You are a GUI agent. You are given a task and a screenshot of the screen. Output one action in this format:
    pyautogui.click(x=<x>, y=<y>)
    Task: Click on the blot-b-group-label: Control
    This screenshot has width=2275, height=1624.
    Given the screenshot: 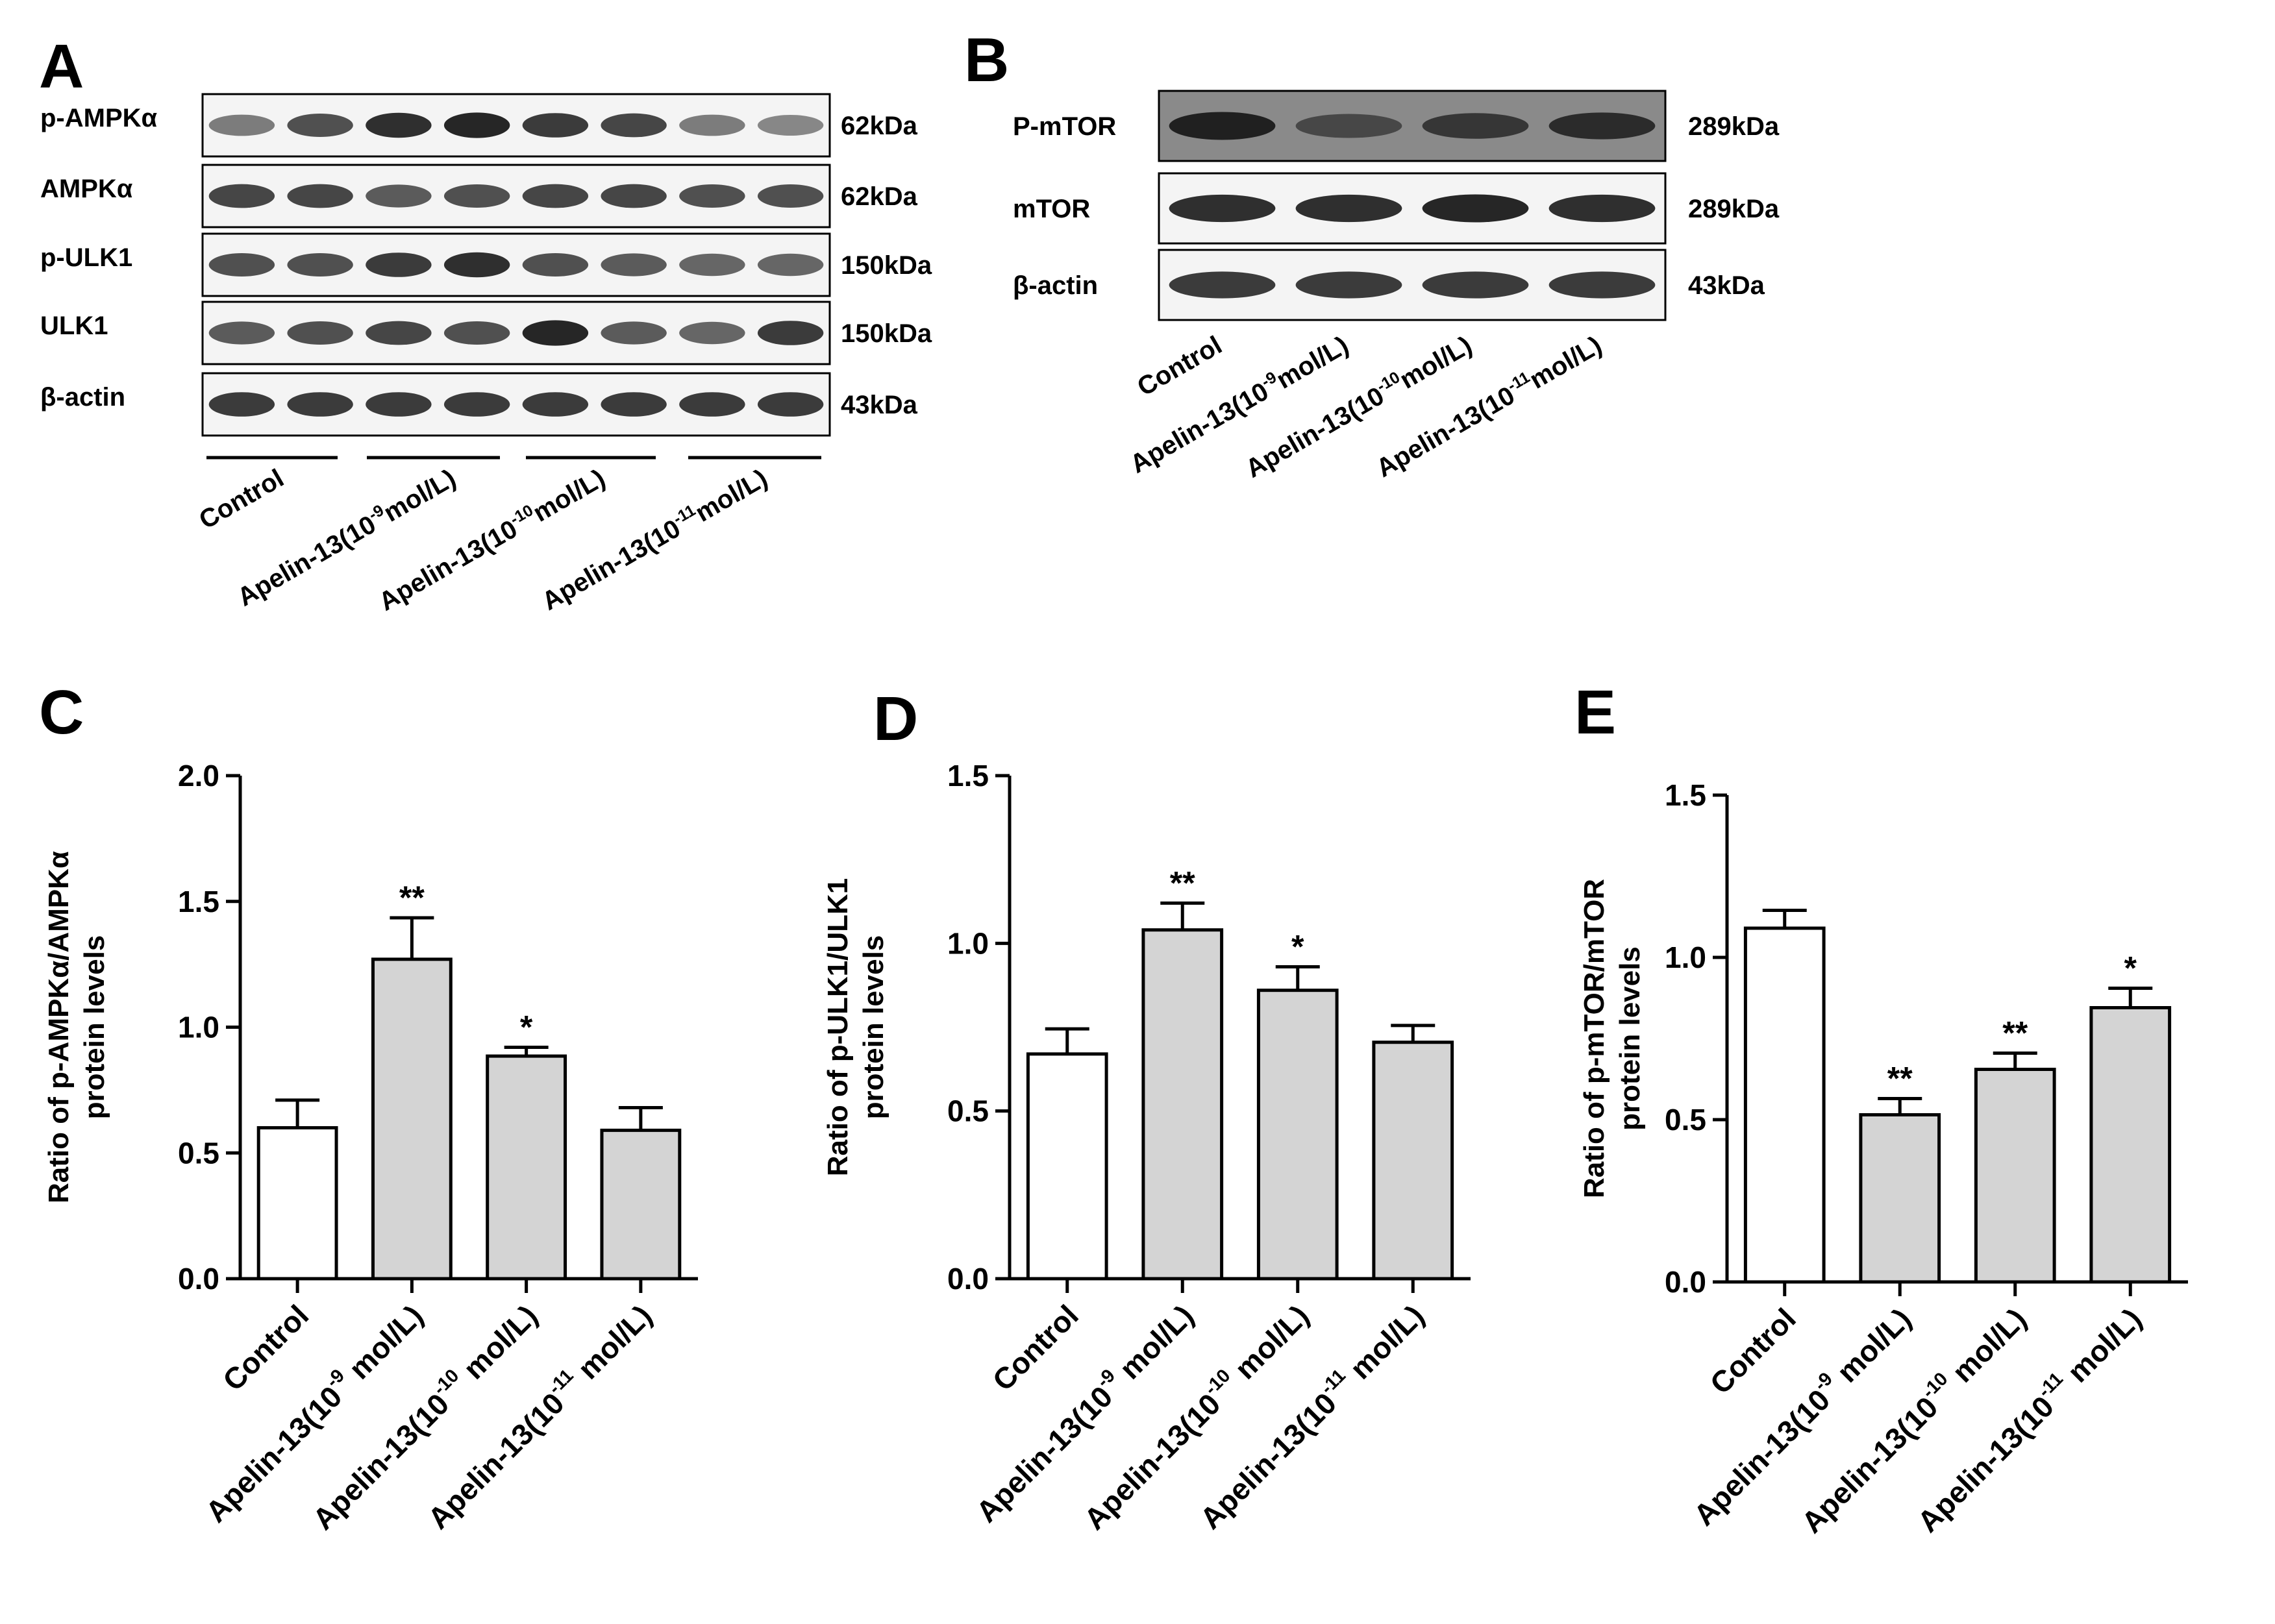 What is the action you would take?
    pyautogui.click(x=1179, y=366)
    